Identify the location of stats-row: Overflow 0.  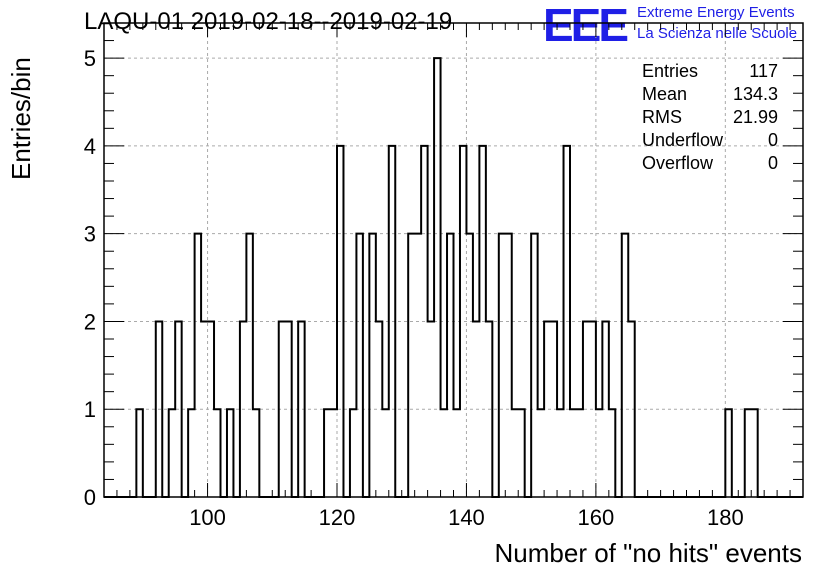
(710, 163).